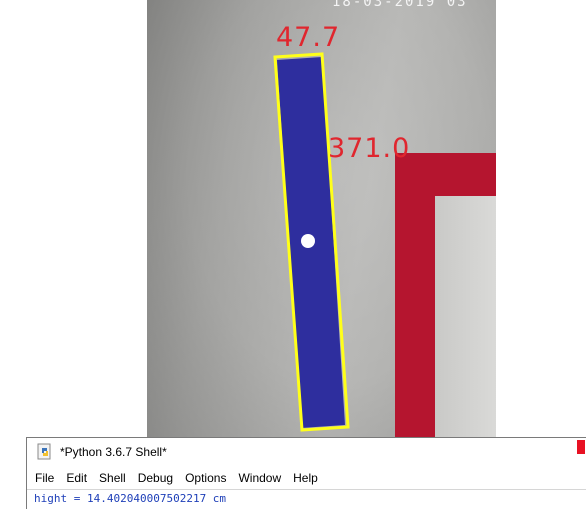  What do you see at coordinates (369, 148) in the screenshot?
I see `length-measurement-label: 371.0` at bounding box center [369, 148].